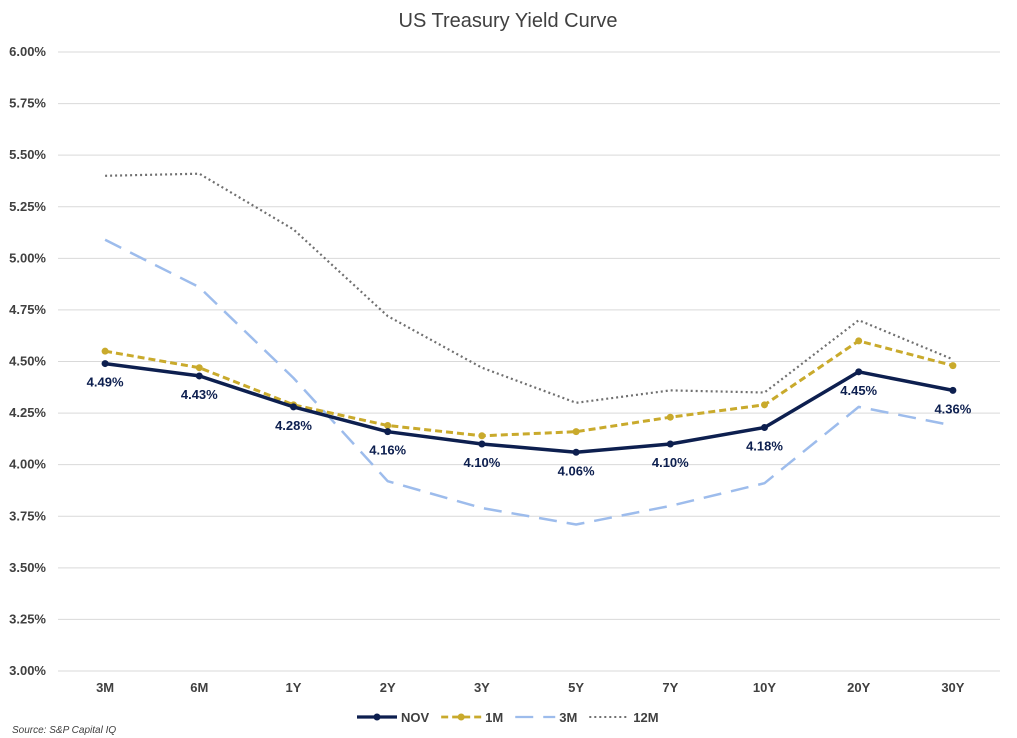 This screenshot has width=1017, height=738. What do you see at coordinates (387, 450) in the screenshot?
I see `data-label: 4.16%` at bounding box center [387, 450].